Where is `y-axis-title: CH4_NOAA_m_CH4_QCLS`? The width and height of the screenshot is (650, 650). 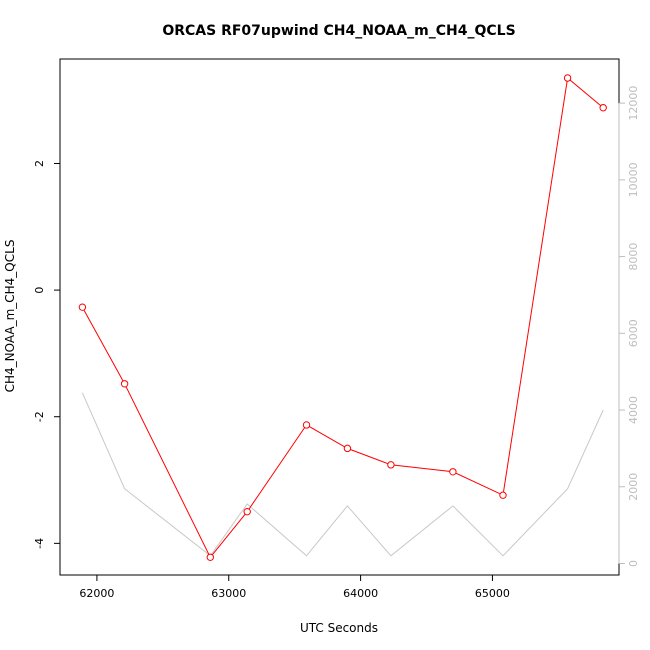
y-axis-title: CH4_NOAA_m_CH4_QCLS is located at coordinates (10, 316).